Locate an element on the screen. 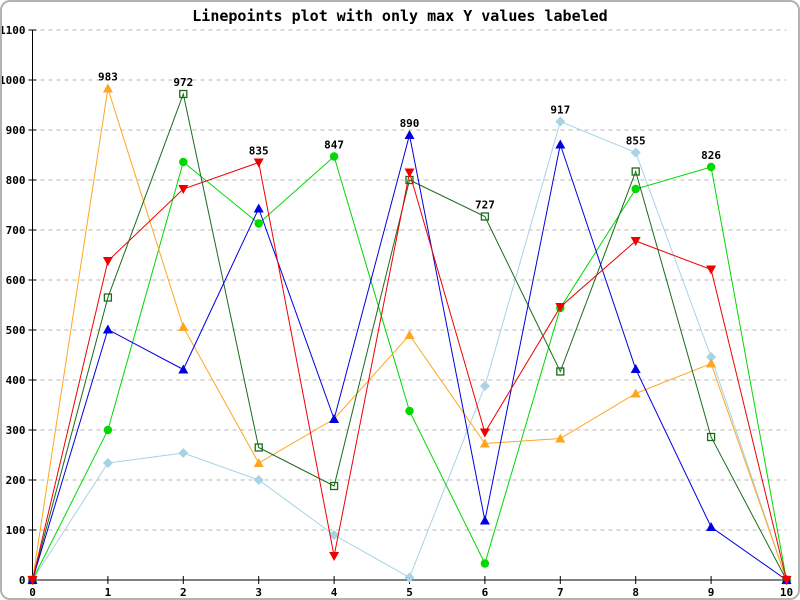  x-tick-label: 2 is located at coordinates (183, 592).